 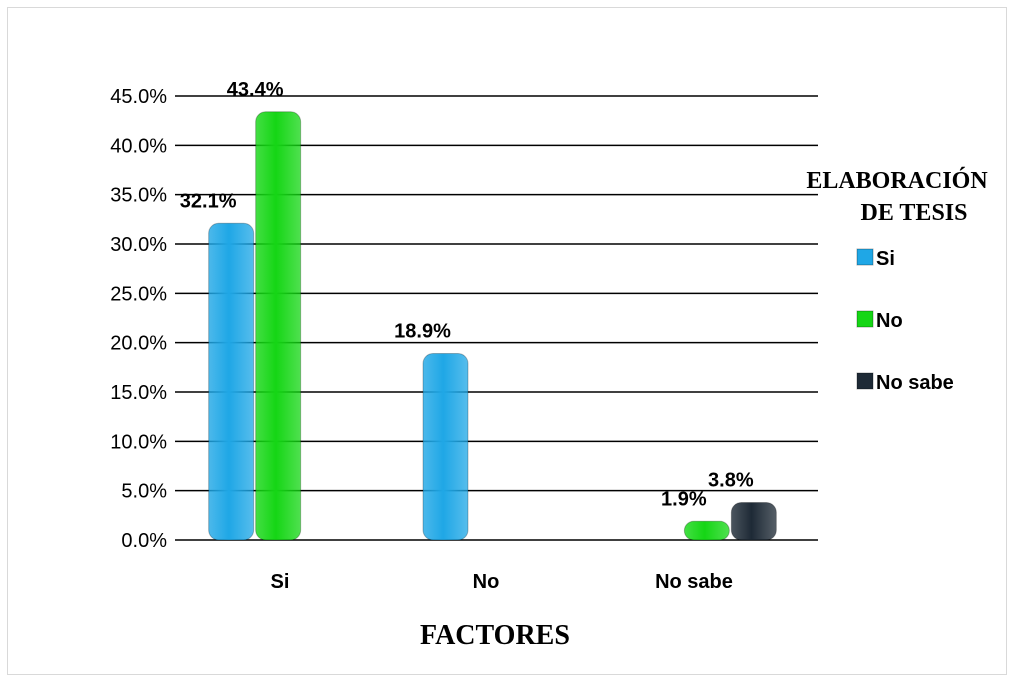 What do you see at coordinates (138, 393) in the screenshot?
I see `y-tick-label: 15.0%` at bounding box center [138, 393].